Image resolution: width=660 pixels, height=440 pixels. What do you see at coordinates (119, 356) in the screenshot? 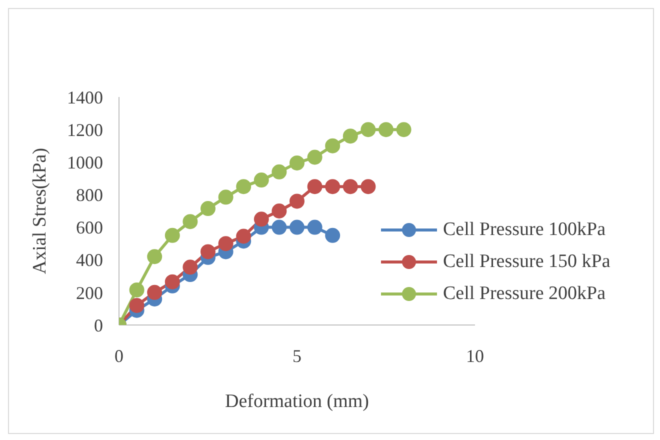
I see `x-tick-label: 0` at bounding box center [119, 356].